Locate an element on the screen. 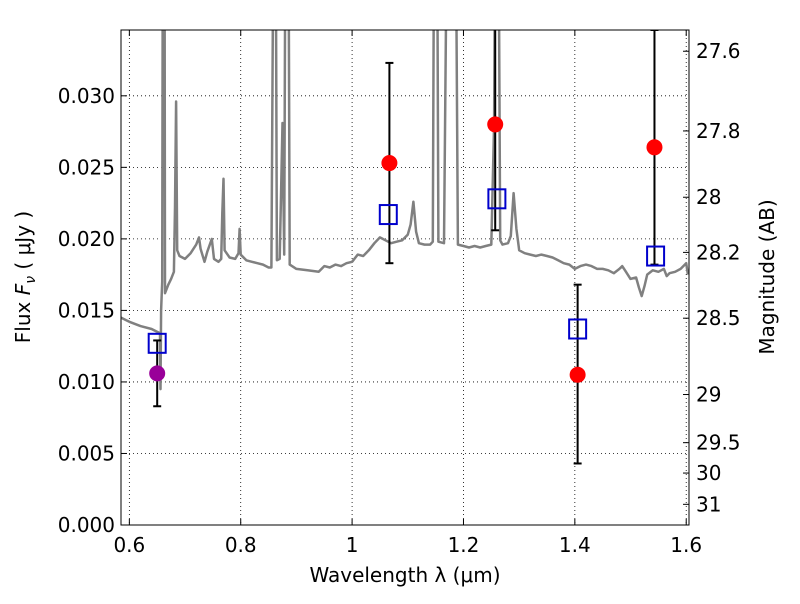 Image resolution: width=800 pixels, height=604 pixels. y-tick-label: 0.030 is located at coordinates (86, 96).